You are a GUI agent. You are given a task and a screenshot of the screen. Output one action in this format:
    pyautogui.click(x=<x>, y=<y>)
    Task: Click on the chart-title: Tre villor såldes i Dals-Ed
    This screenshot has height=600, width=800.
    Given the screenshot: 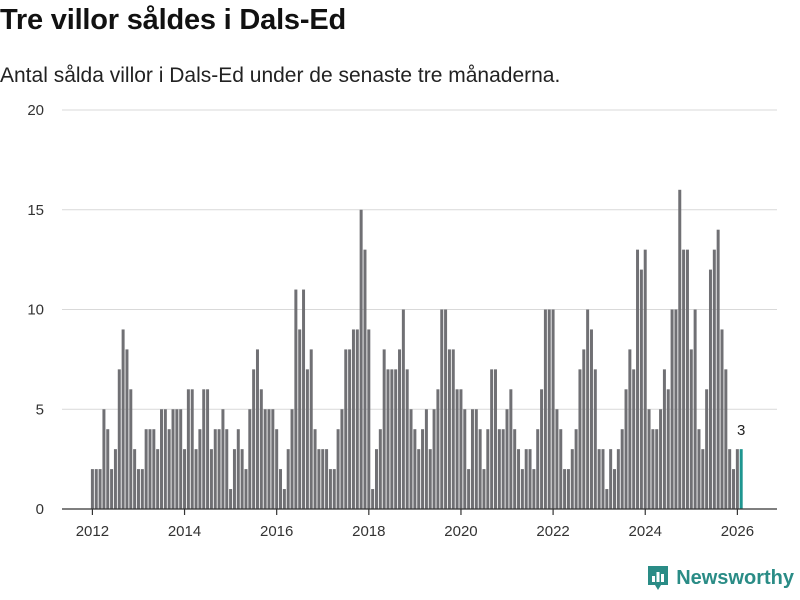 What is the action you would take?
    pyautogui.click(x=173, y=20)
    